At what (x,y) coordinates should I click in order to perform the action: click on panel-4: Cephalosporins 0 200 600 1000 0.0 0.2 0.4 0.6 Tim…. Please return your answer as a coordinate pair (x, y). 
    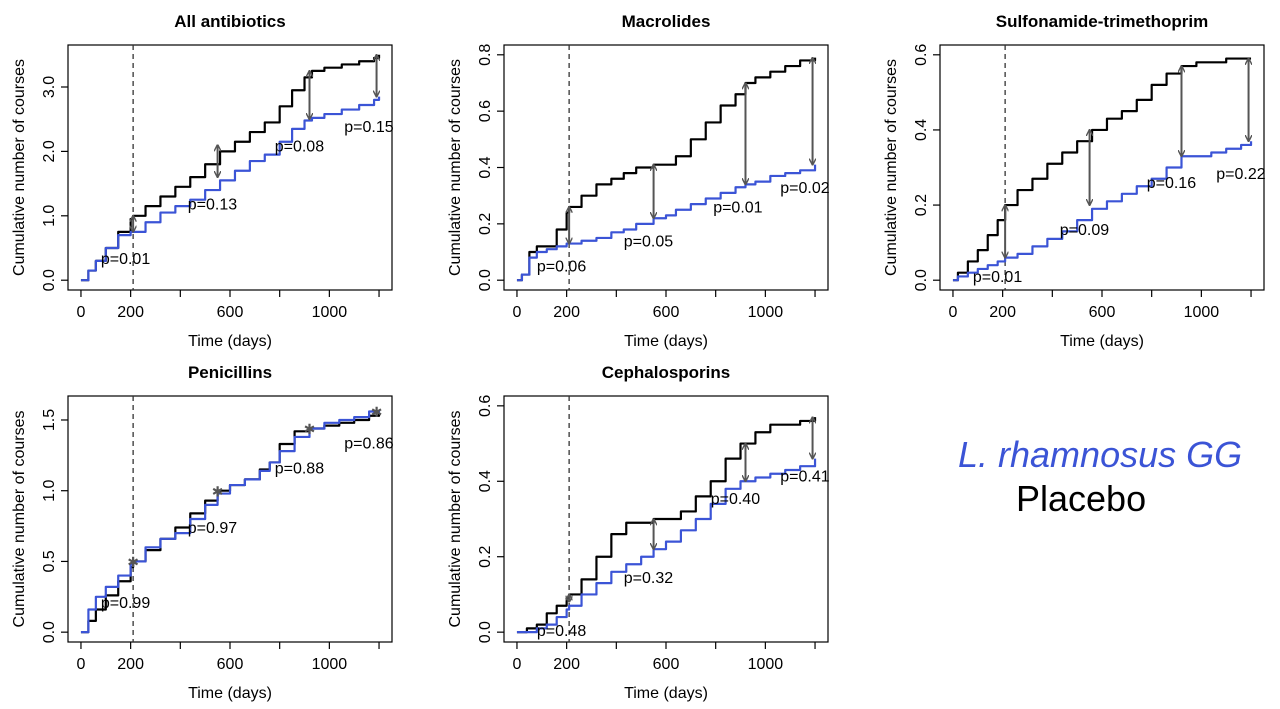
    Looking at the image, I should click on (638, 532).